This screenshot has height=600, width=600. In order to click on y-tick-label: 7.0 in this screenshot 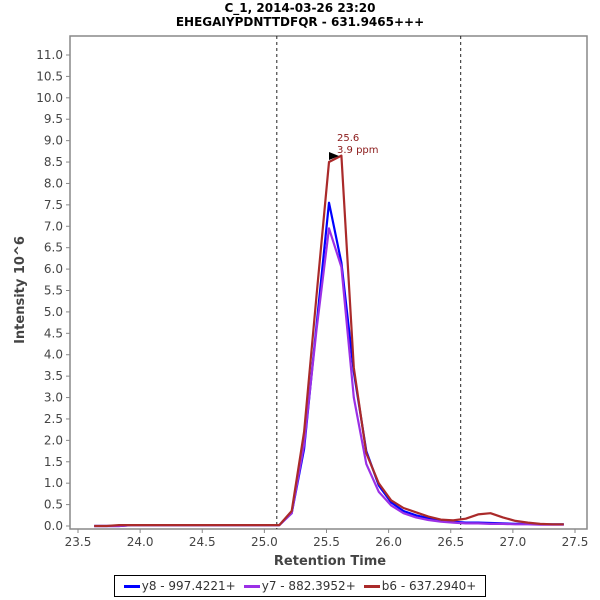, I will do `click(53, 226)`.